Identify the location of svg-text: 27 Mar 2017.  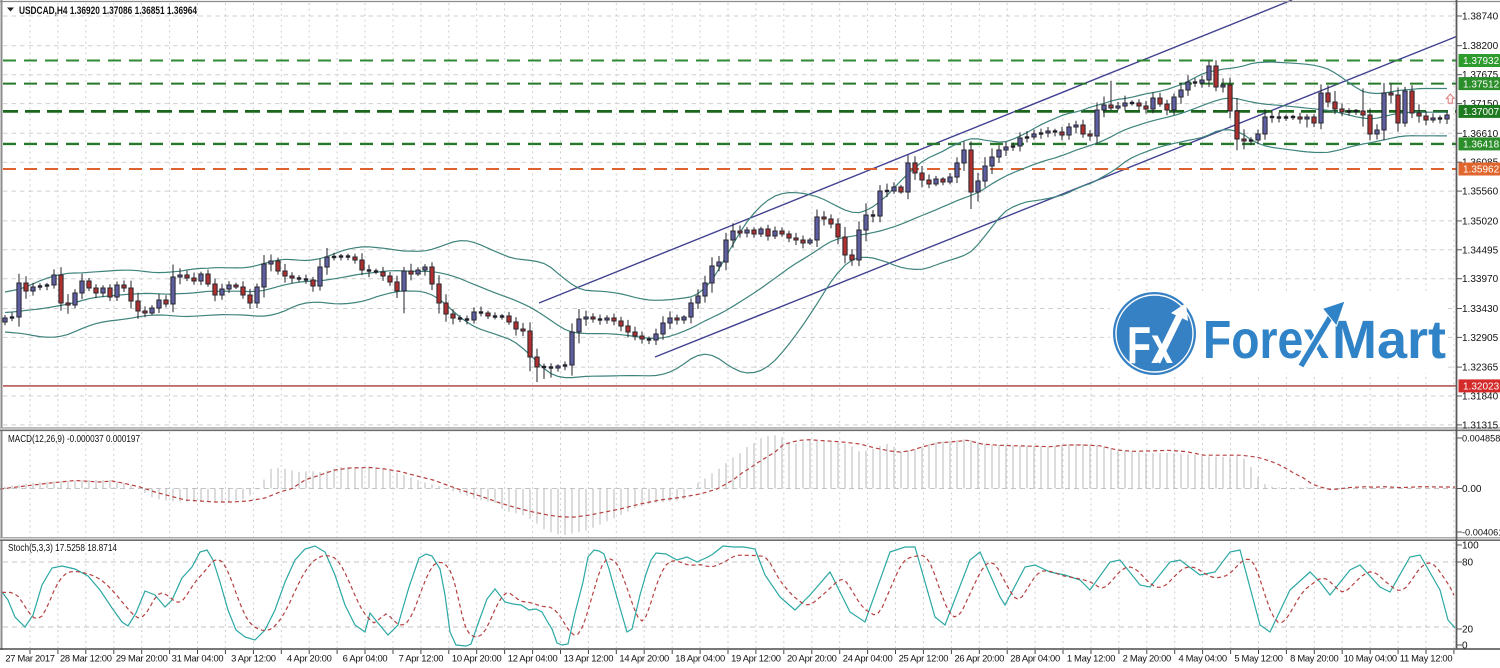
(29, 658).